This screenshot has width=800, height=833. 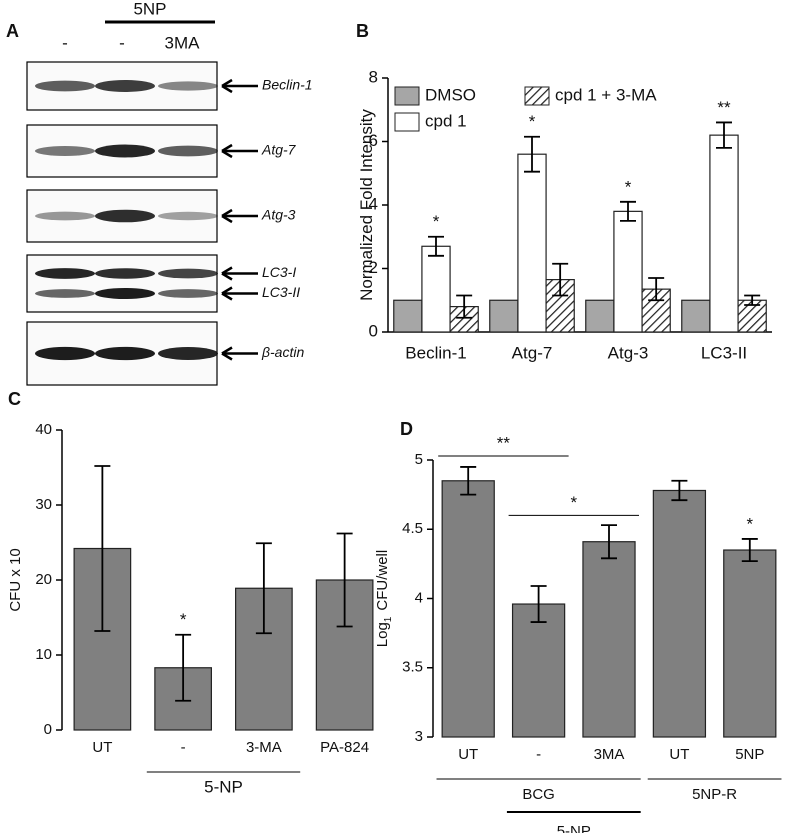 I want to click on y-tick-label: 6, so click(x=373, y=140).